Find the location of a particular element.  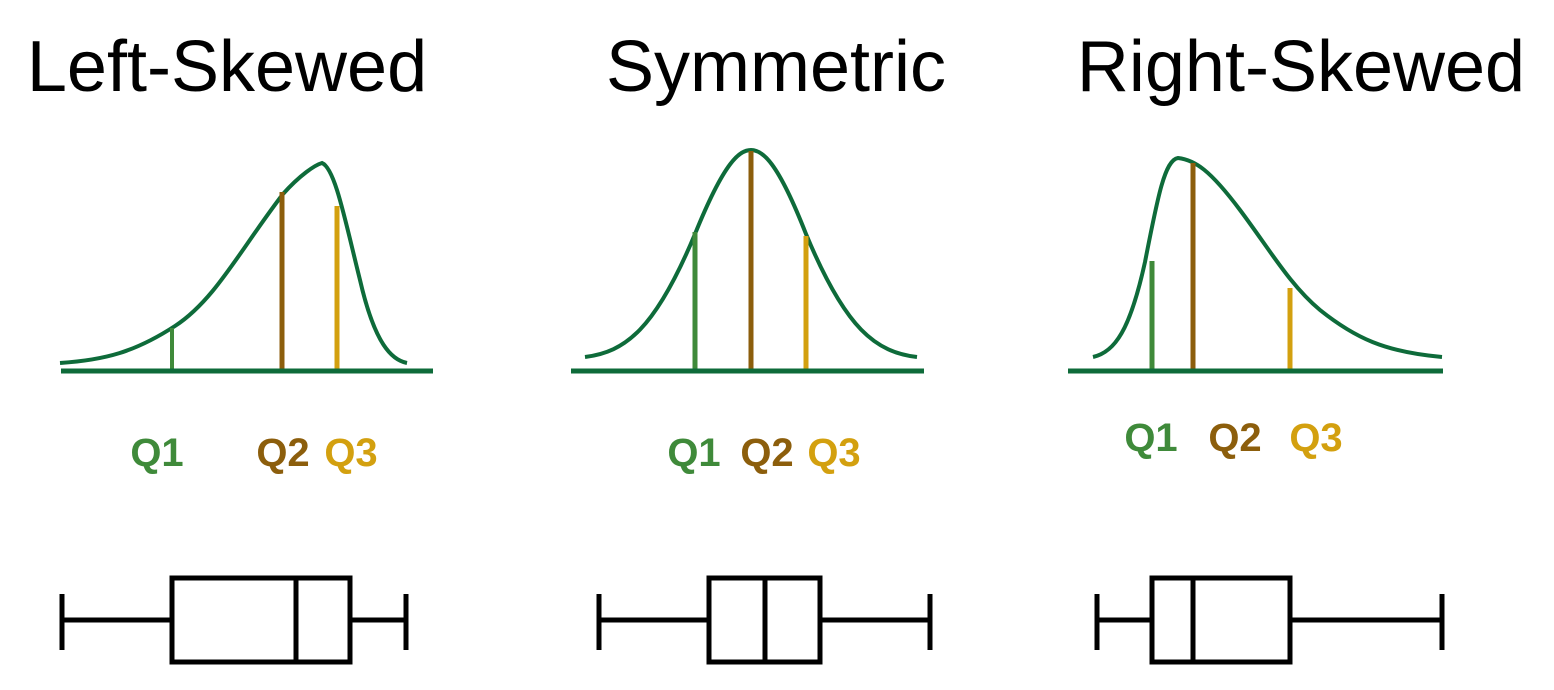

panel-title: Symmetric is located at coordinates (776, 67).